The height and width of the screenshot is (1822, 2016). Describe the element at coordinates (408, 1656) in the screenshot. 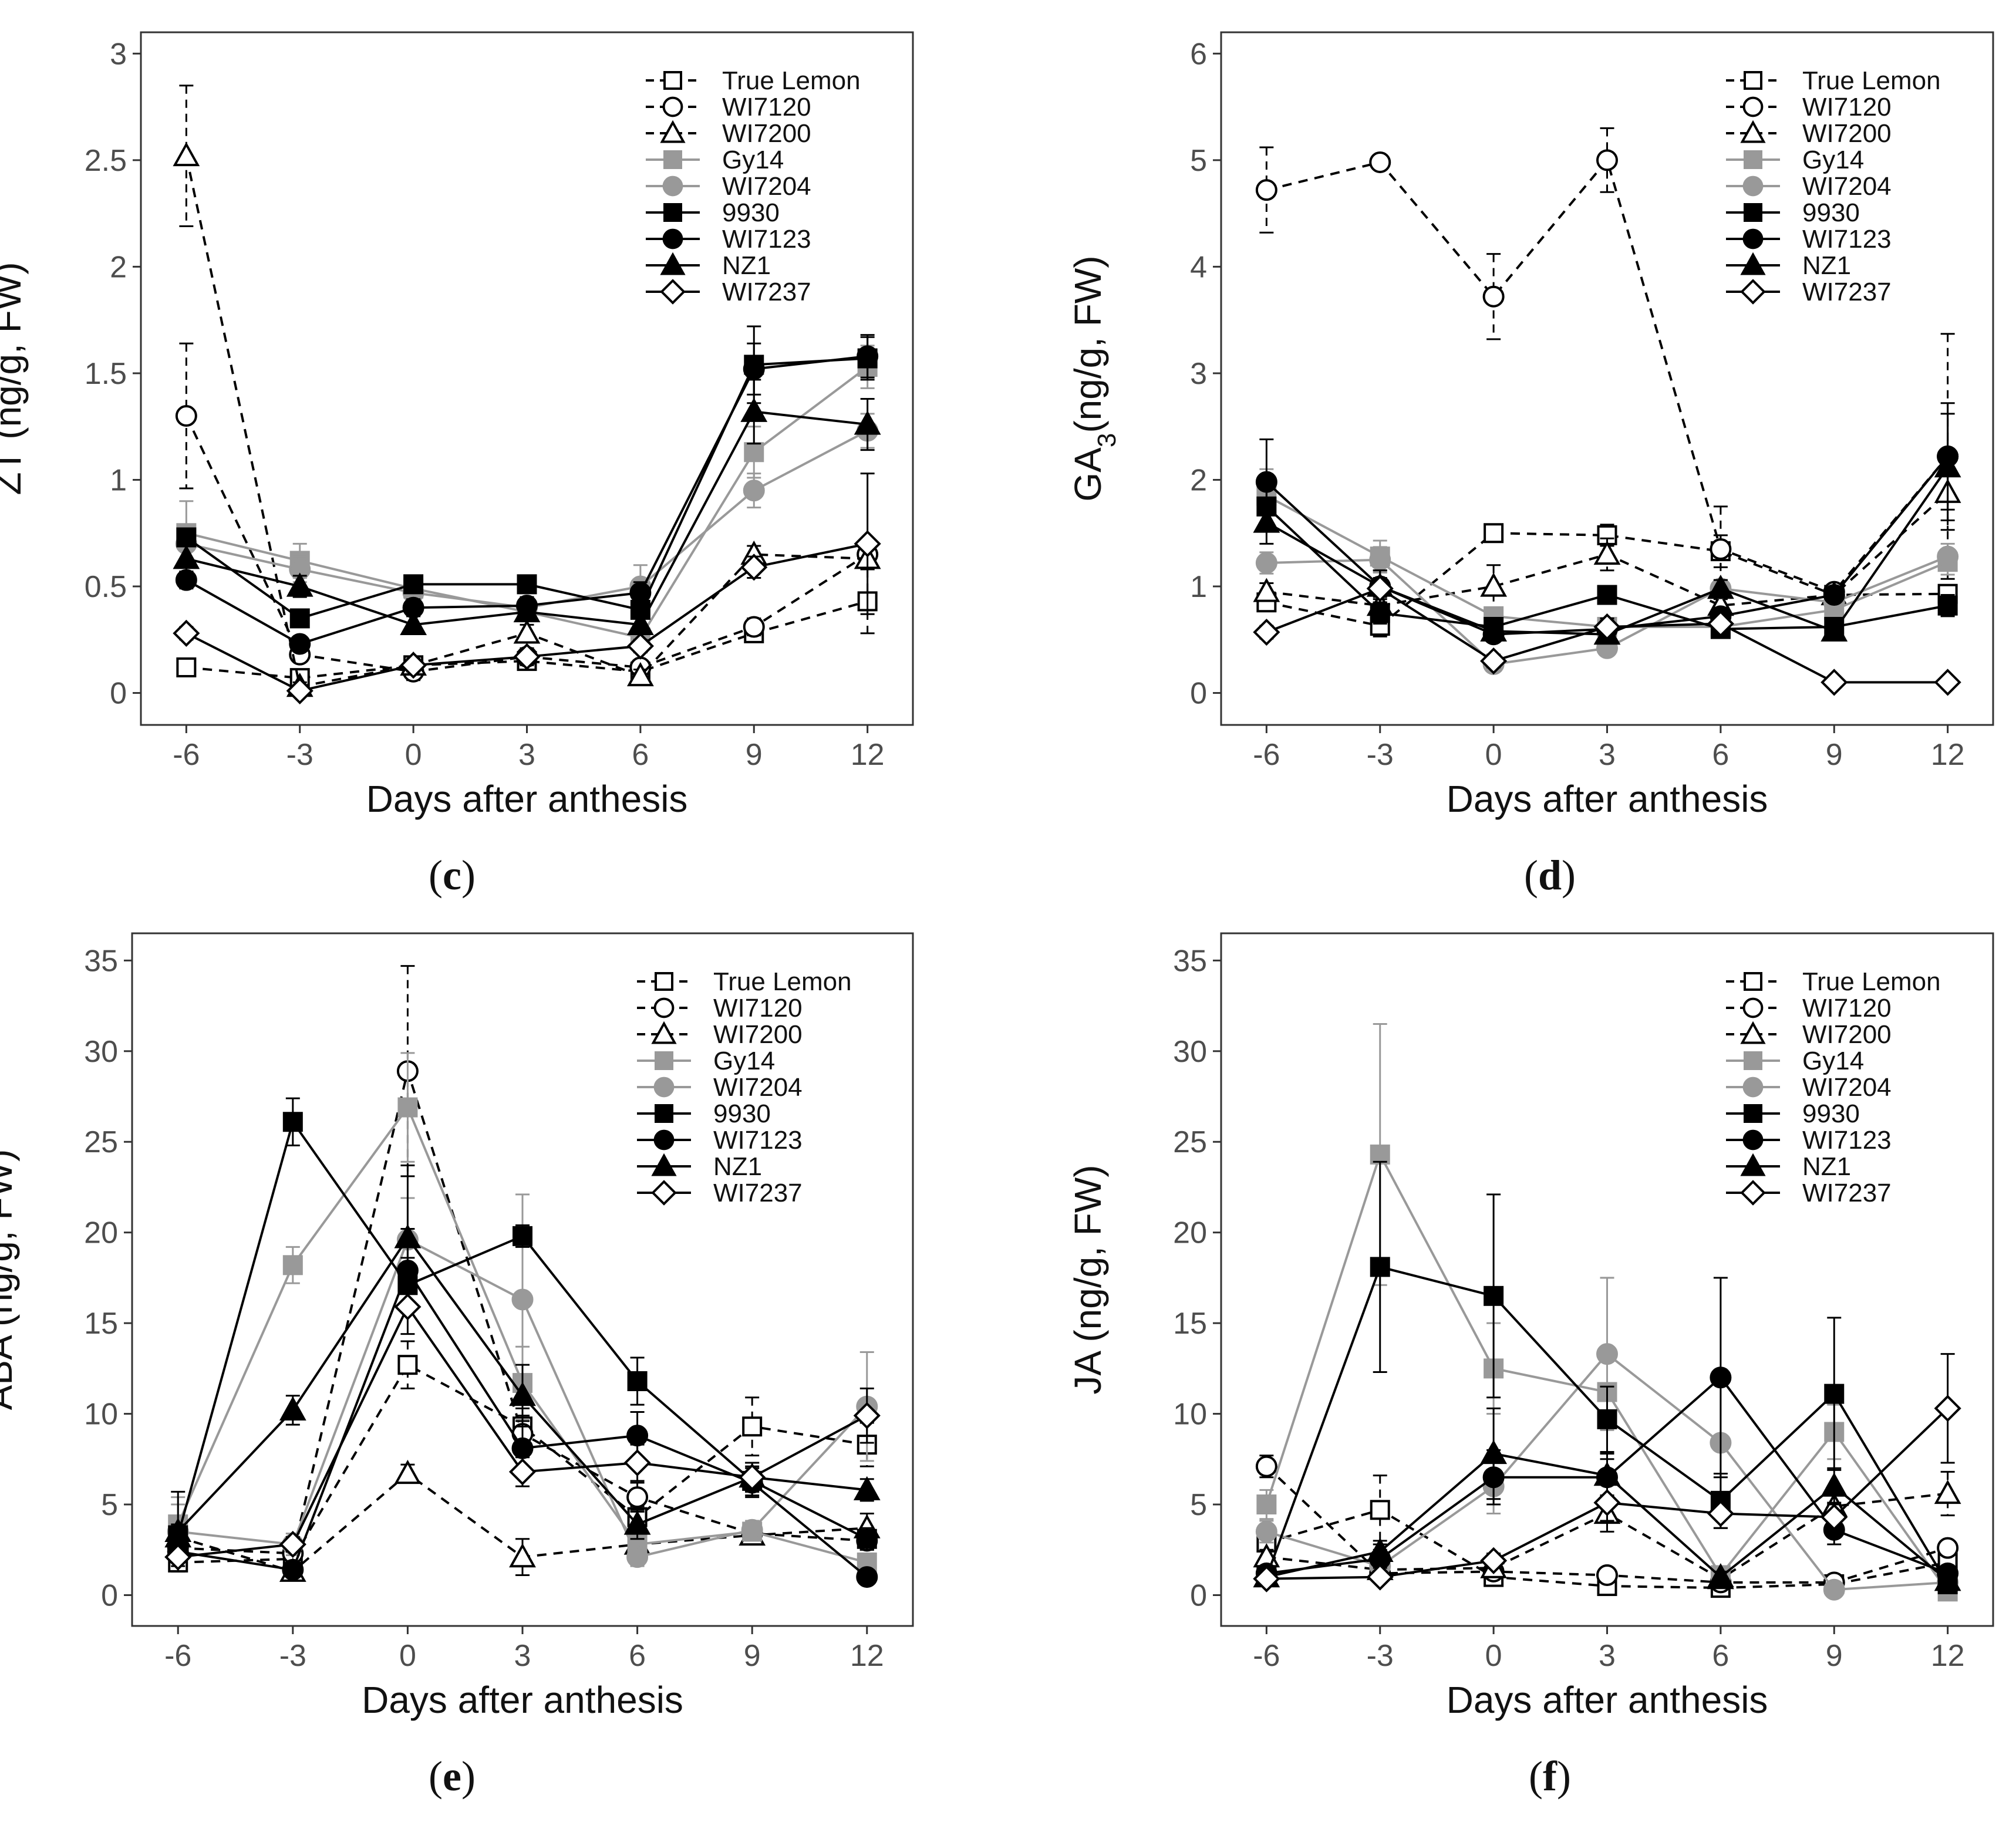

I see `x-tick-label: 0` at that location.